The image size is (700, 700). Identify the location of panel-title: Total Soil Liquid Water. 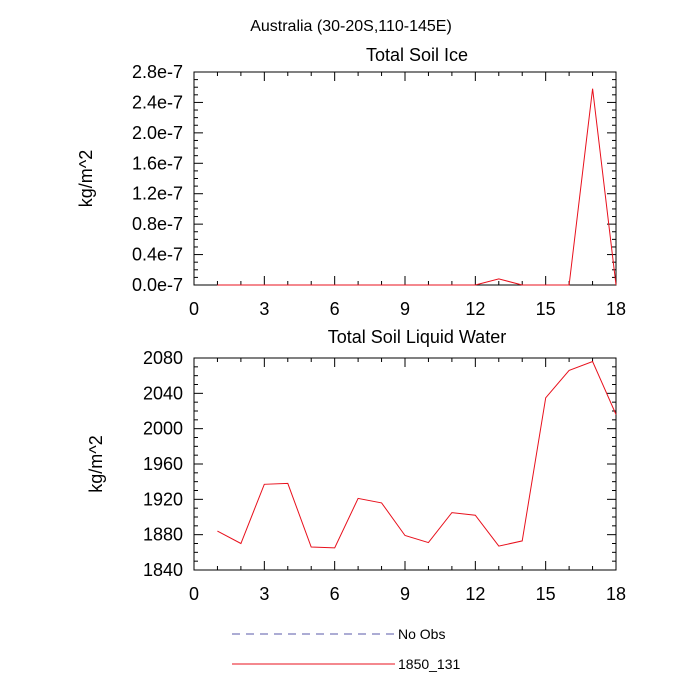
(417, 337).